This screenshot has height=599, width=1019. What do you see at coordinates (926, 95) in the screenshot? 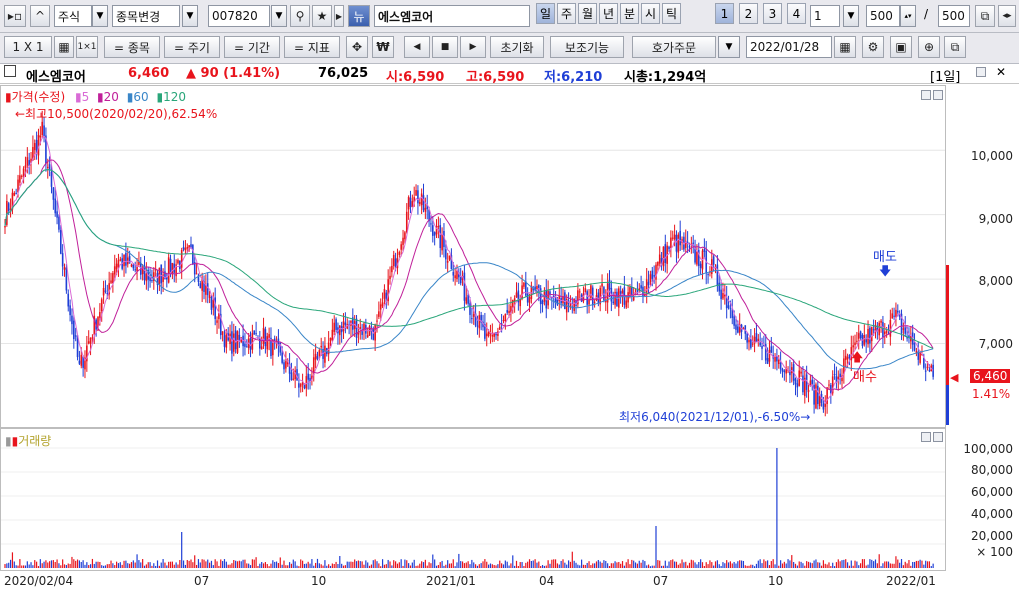
I see `price-pane-restore-icon` at bounding box center [926, 95].